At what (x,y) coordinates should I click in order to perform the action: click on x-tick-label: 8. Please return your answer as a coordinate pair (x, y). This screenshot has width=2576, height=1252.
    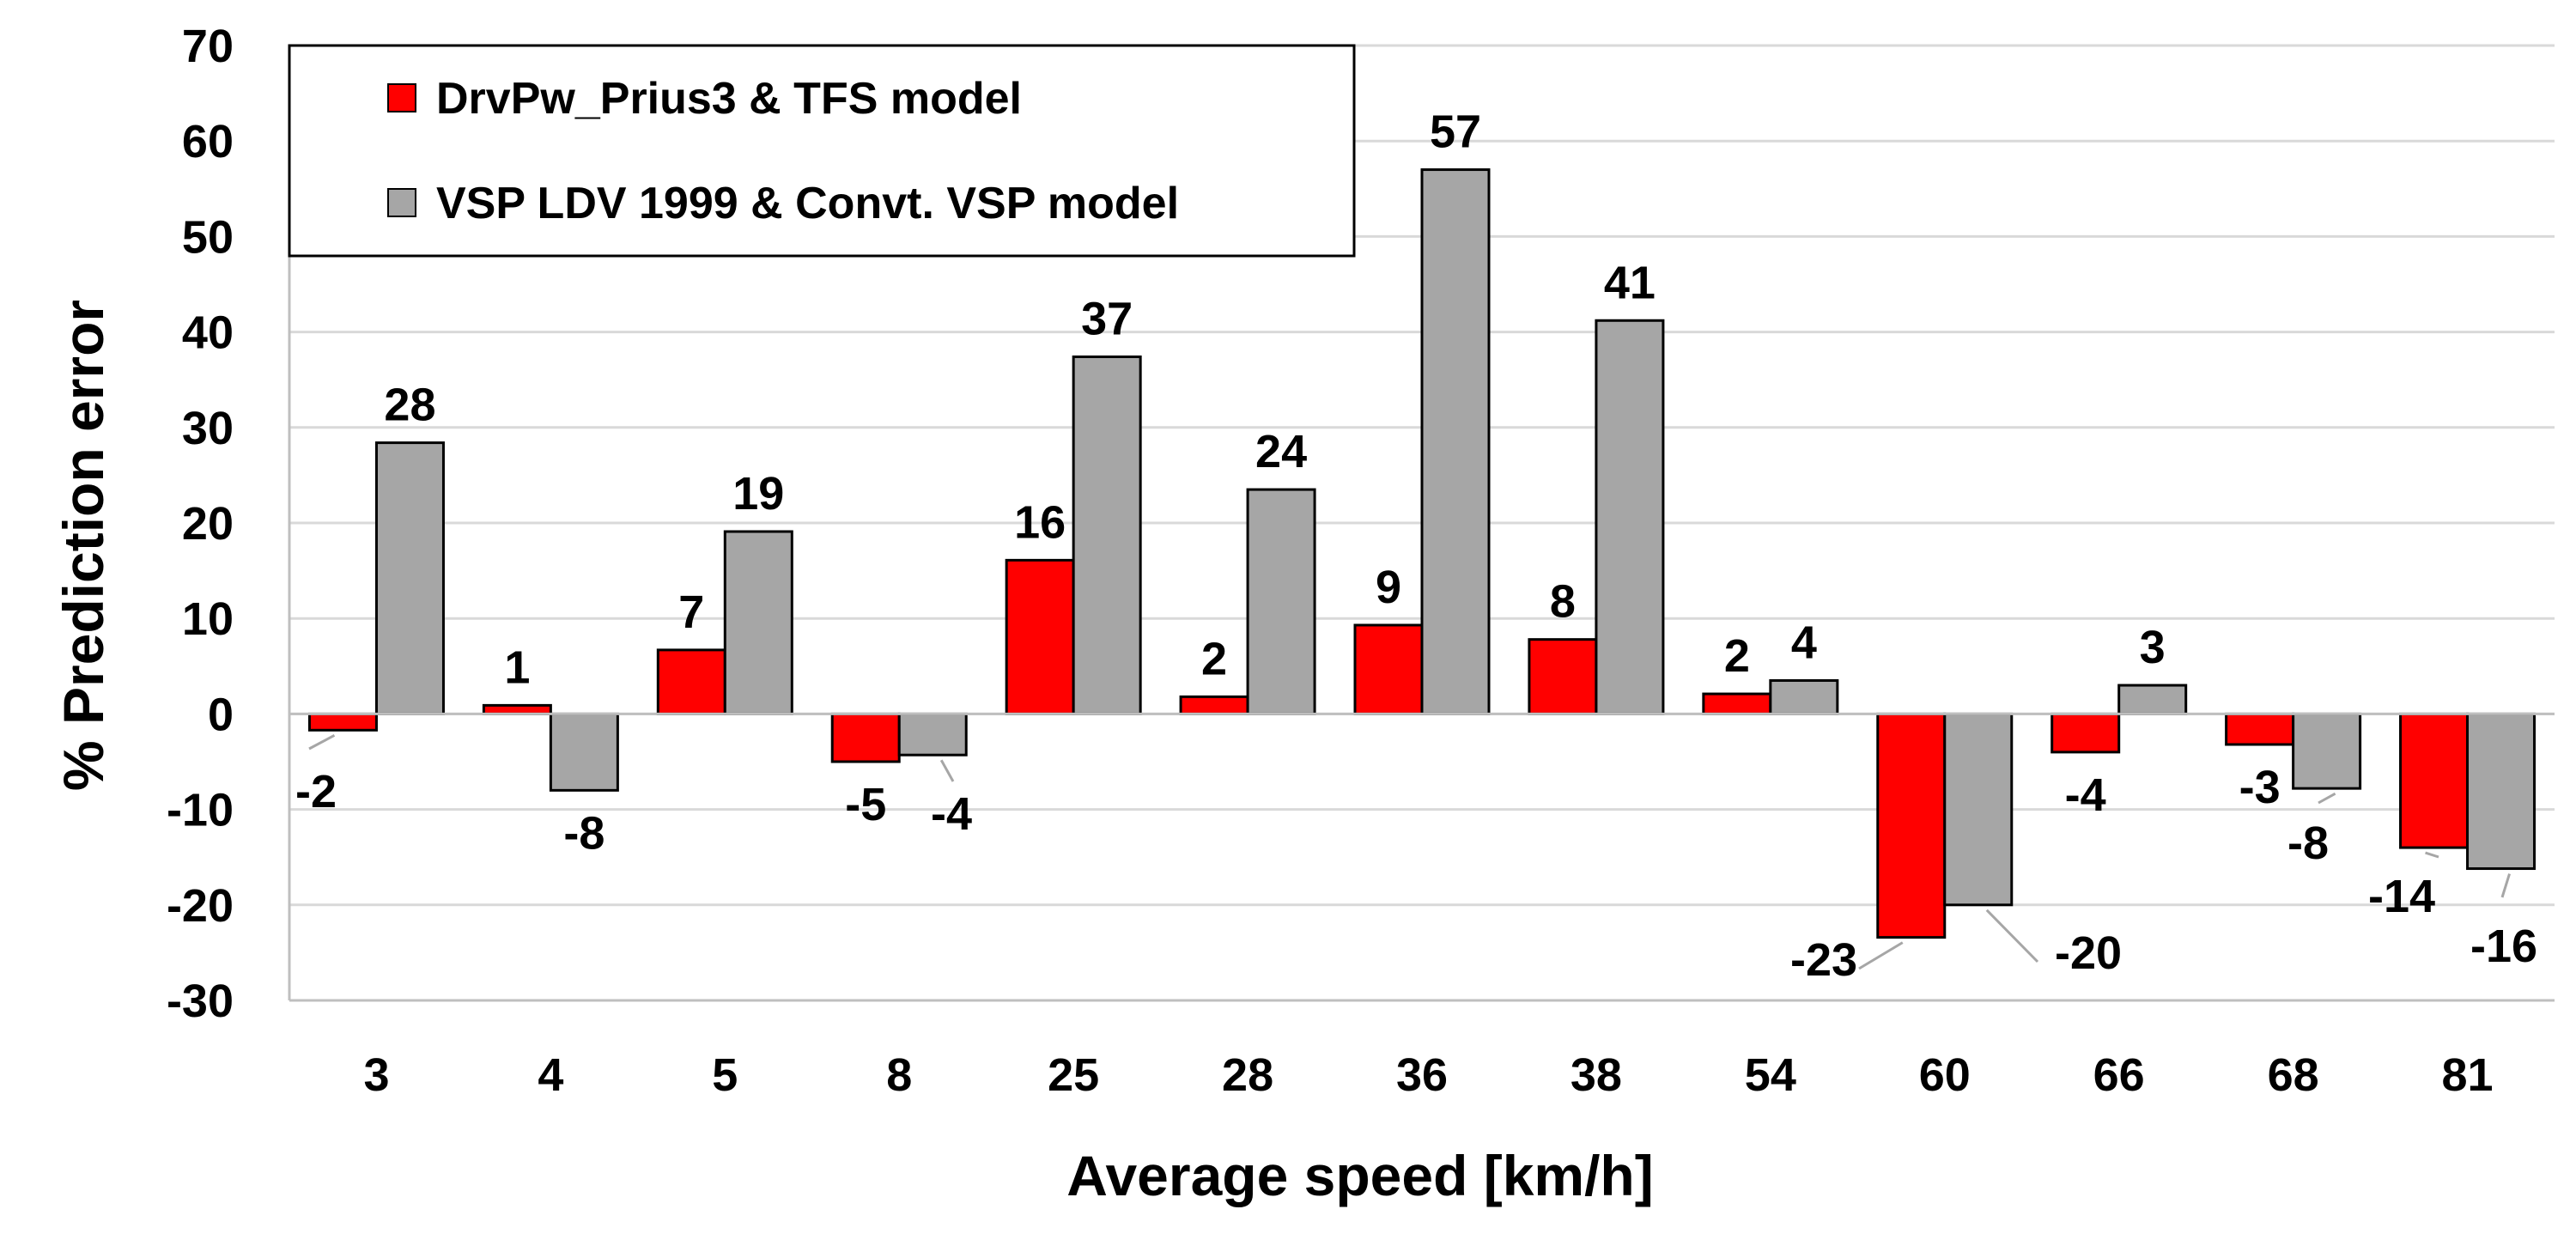
    Looking at the image, I should click on (899, 1075).